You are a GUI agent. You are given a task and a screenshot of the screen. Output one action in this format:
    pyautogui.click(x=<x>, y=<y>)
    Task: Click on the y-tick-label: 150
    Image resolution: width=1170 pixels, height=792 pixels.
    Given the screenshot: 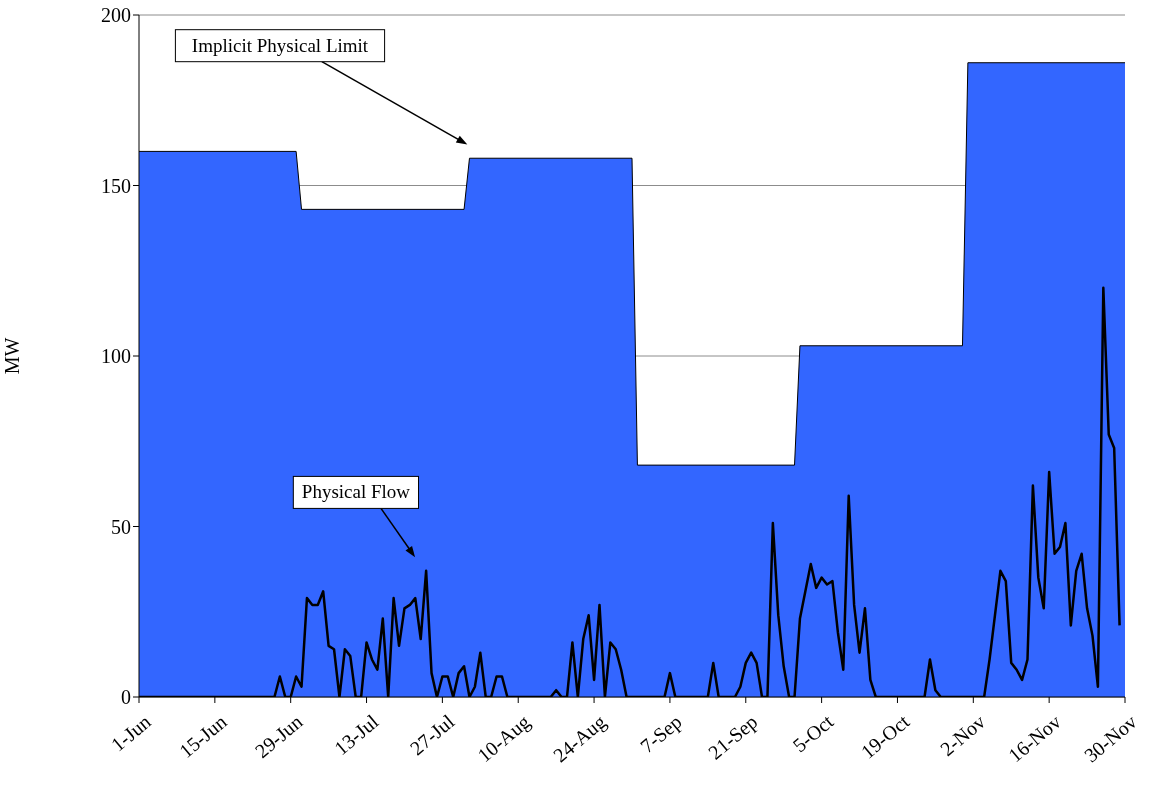 What is the action you would take?
    pyautogui.click(x=116, y=185)
    